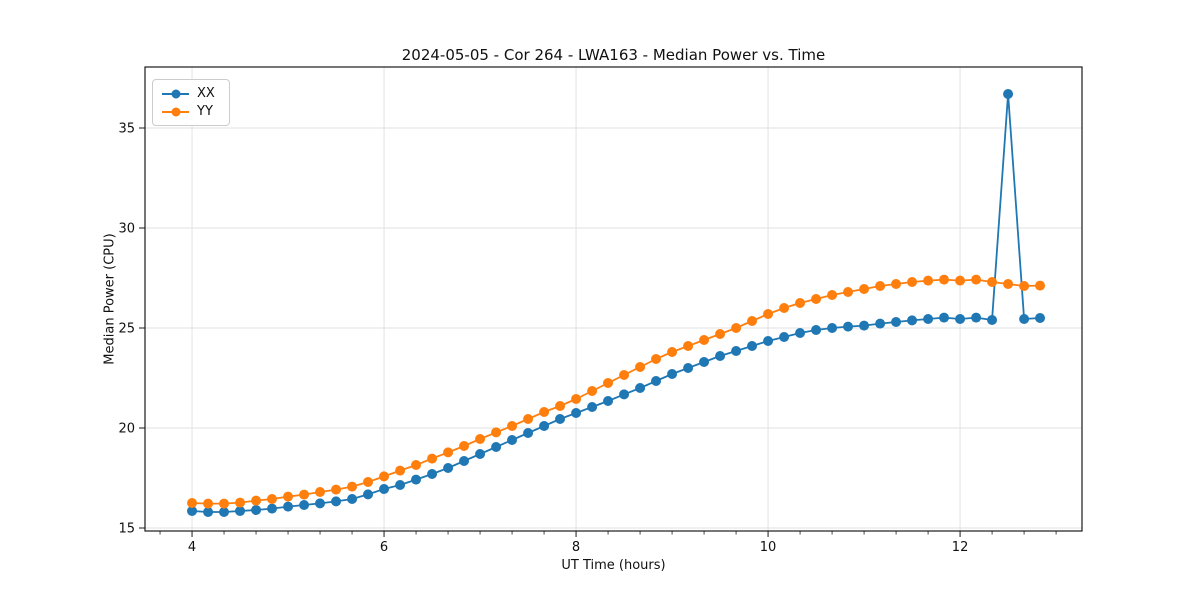  What do you see at coordinates (126, 129) in the screenshot?
I see `y-tick-label: 35` at bounding box center [126, 129].